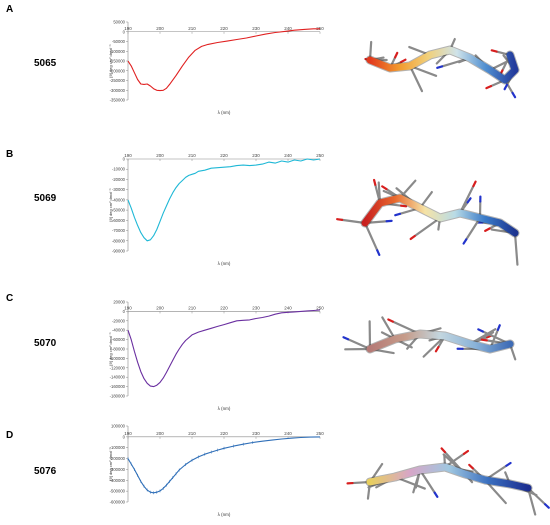 This screenshot has height=525, width=550. Describe the element at coordinates (119, 189) in the screenshot. I see `y-tick-label: -30000` at that location.